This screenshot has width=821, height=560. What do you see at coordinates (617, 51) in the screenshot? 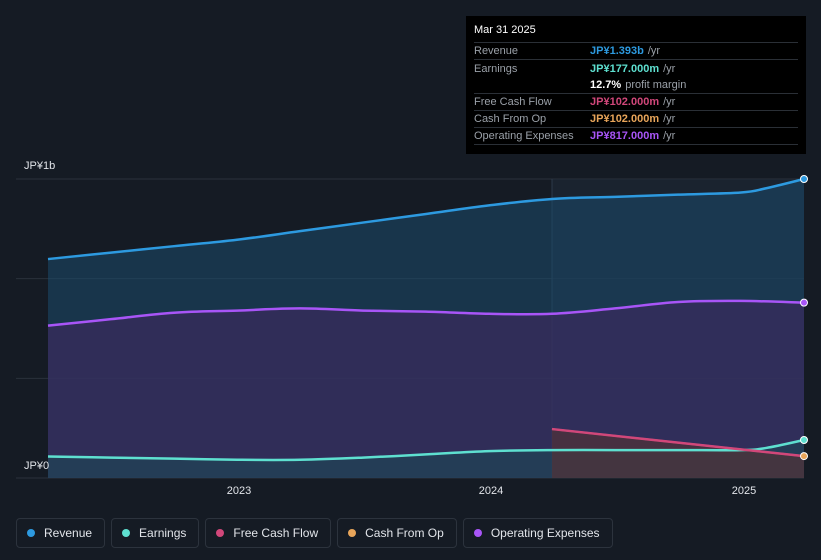
I see `tooltip-value: JP¥1.393b` at bounding box center [617, 51].